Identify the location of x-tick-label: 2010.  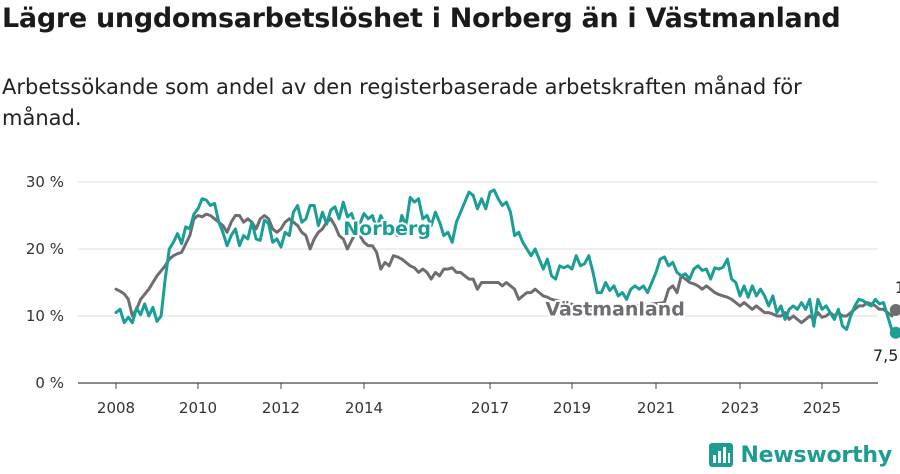
(198, 408).